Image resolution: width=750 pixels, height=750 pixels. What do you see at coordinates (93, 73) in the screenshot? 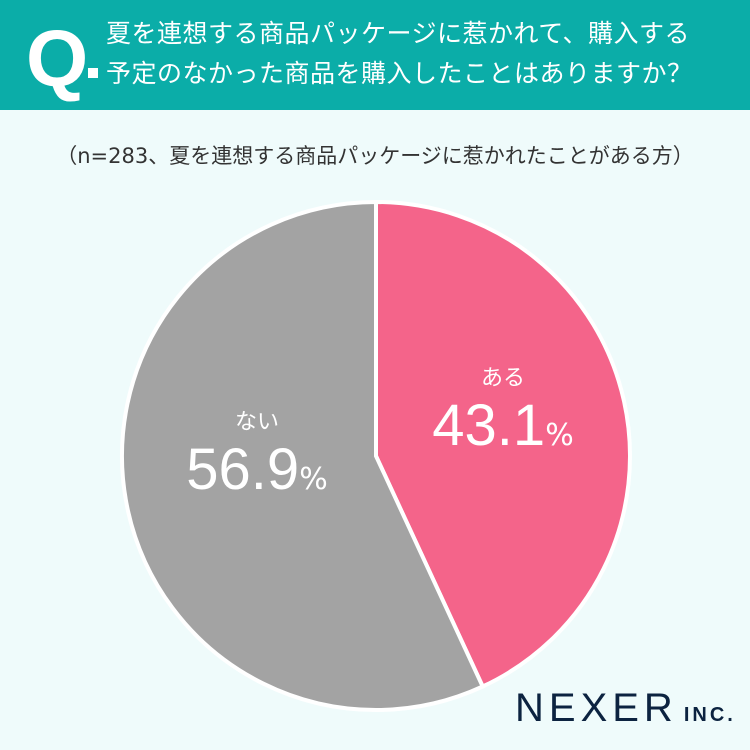
I see `q-dot` at bounding box center [93, 73].